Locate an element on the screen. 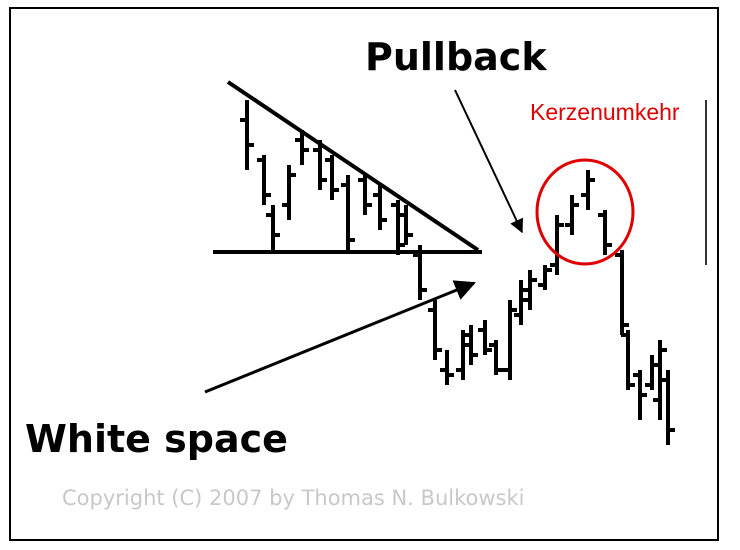  pullback-arrow is located at coordinates (488, 161).